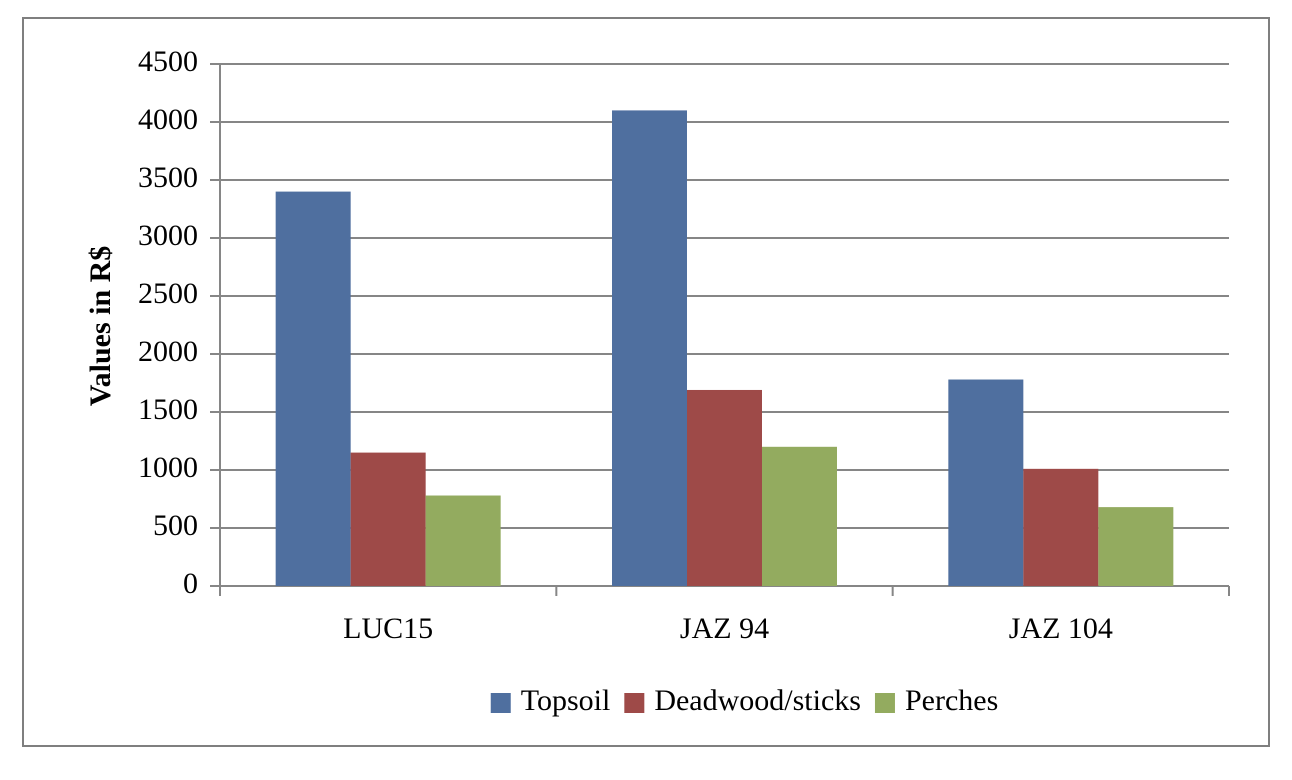  I want to click on bar-deadwood-sticks-luc15, so click(388, 519).